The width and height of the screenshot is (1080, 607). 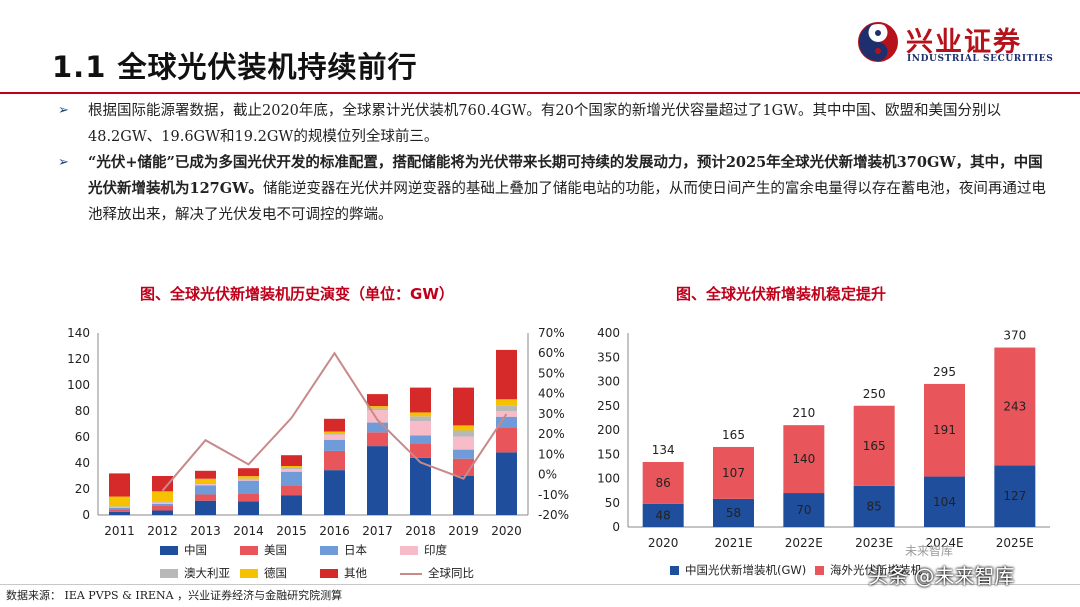 I want to click on chart2-x-tick-label: 2020, so click(x=663, y=543).